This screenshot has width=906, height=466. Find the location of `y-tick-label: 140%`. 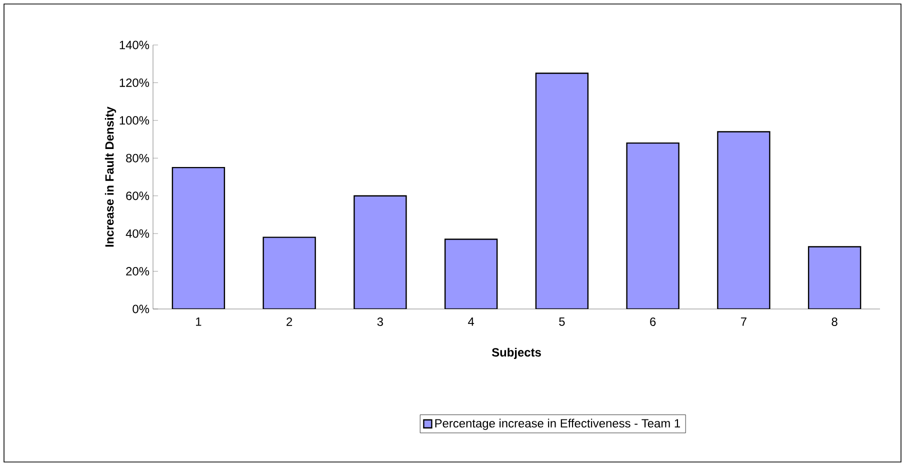

y-tick-label: 140% is located at coordinates (135, 45).